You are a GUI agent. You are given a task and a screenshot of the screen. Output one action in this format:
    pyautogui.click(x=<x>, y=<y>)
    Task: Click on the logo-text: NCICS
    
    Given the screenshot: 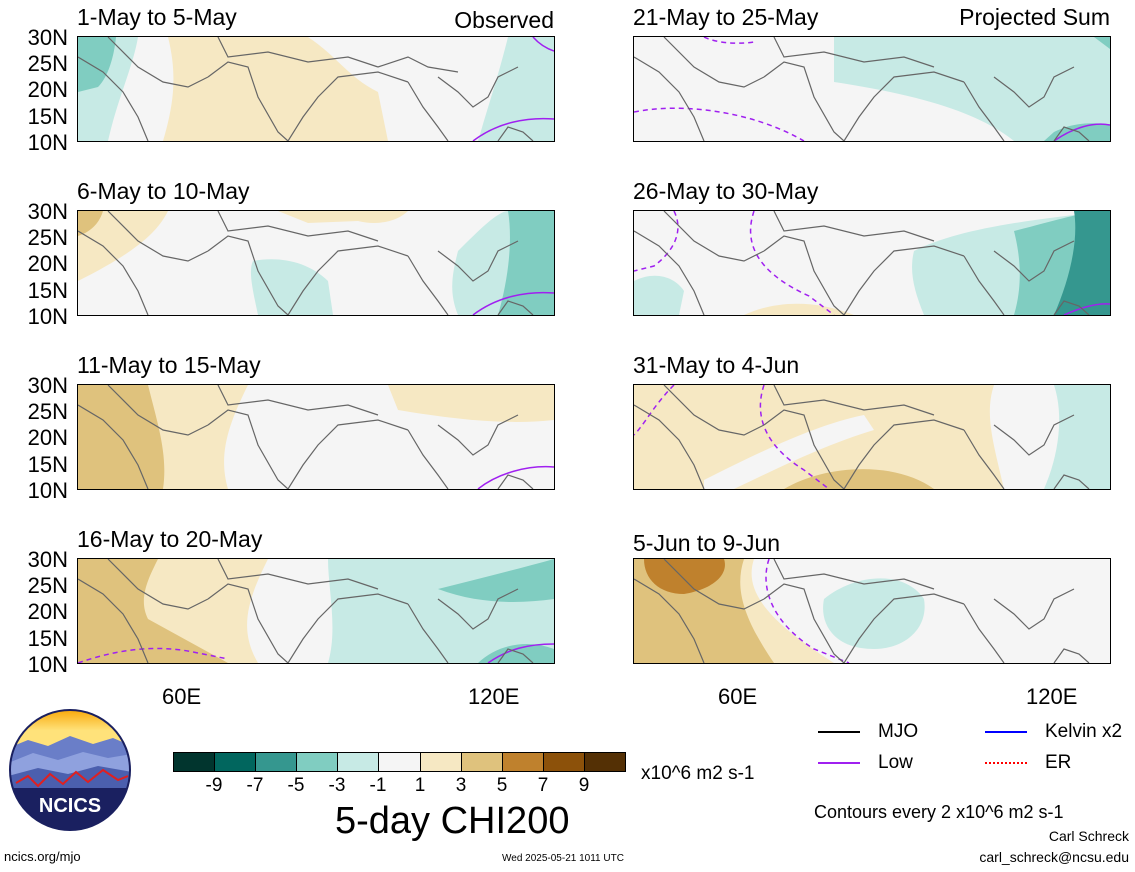 What is the action you would take?
    pyautogui.click(x=70, y=806)
    